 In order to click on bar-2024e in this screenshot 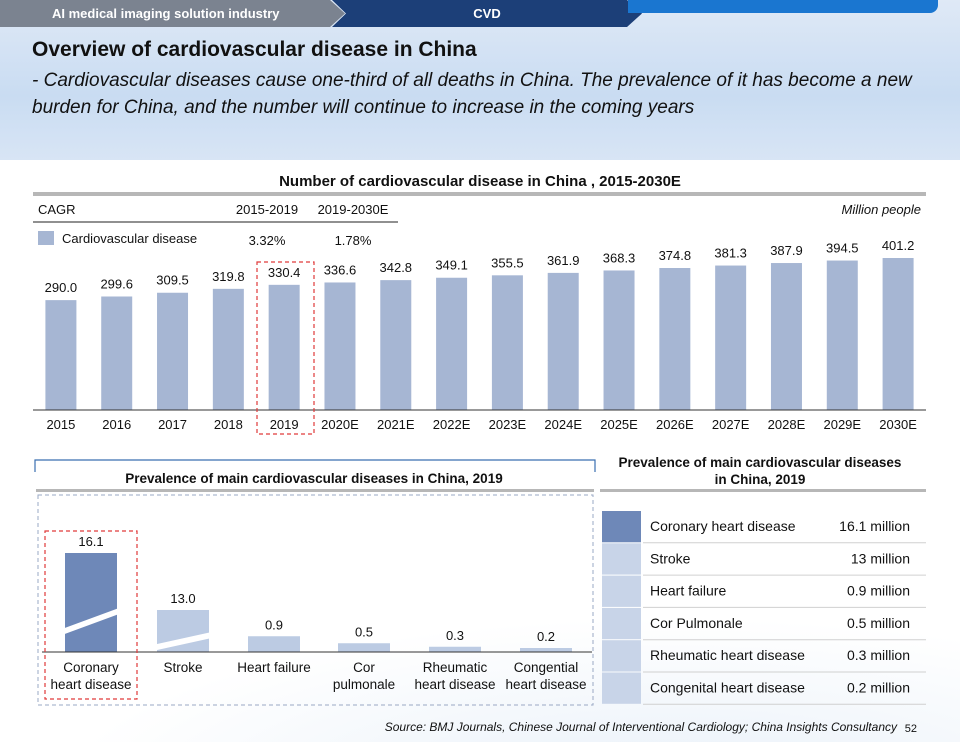, I will do `click(563, 341)`.